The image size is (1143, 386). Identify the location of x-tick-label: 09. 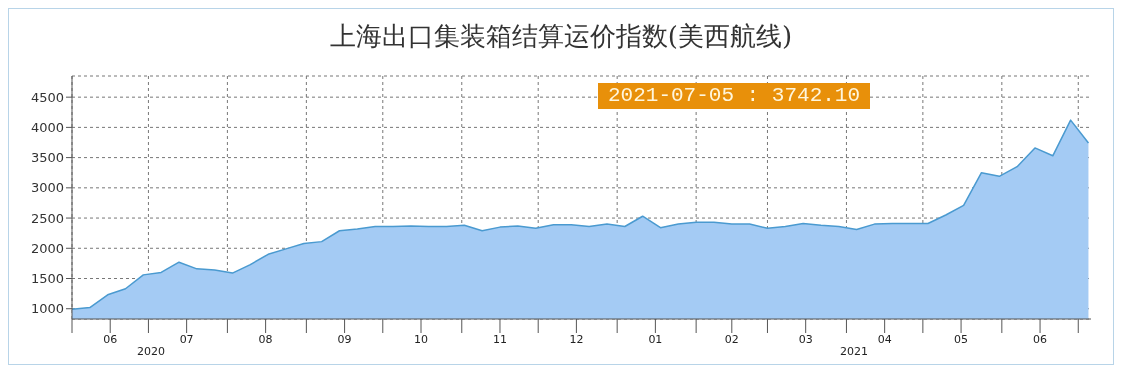
(344, 339).